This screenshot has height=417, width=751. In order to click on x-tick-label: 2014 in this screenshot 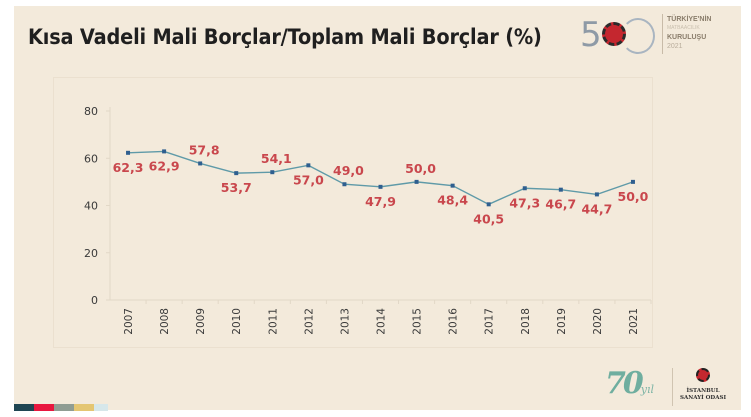, I will do `click(382, 321)`.